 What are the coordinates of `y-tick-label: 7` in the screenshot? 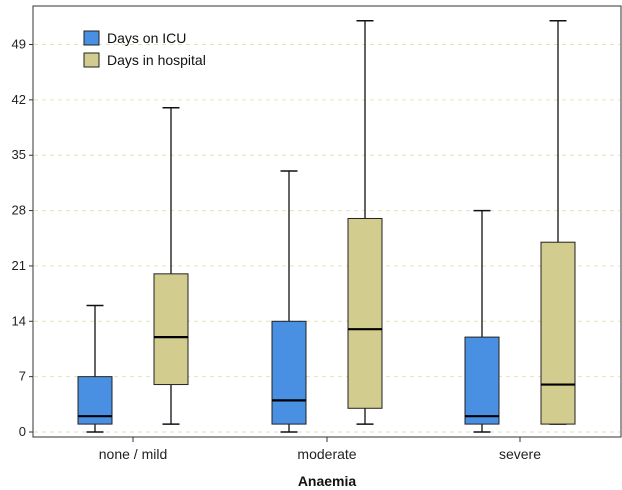 It's located at (22, 376).